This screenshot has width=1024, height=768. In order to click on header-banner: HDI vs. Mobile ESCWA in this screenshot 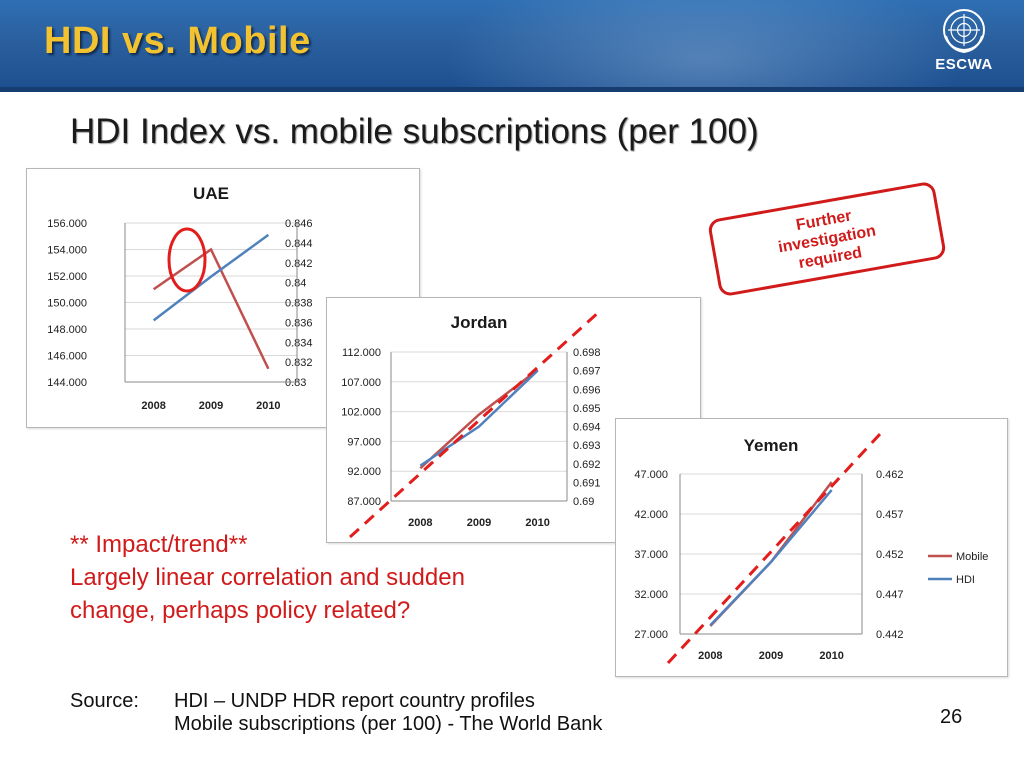, I will do `click(512, 46)`.